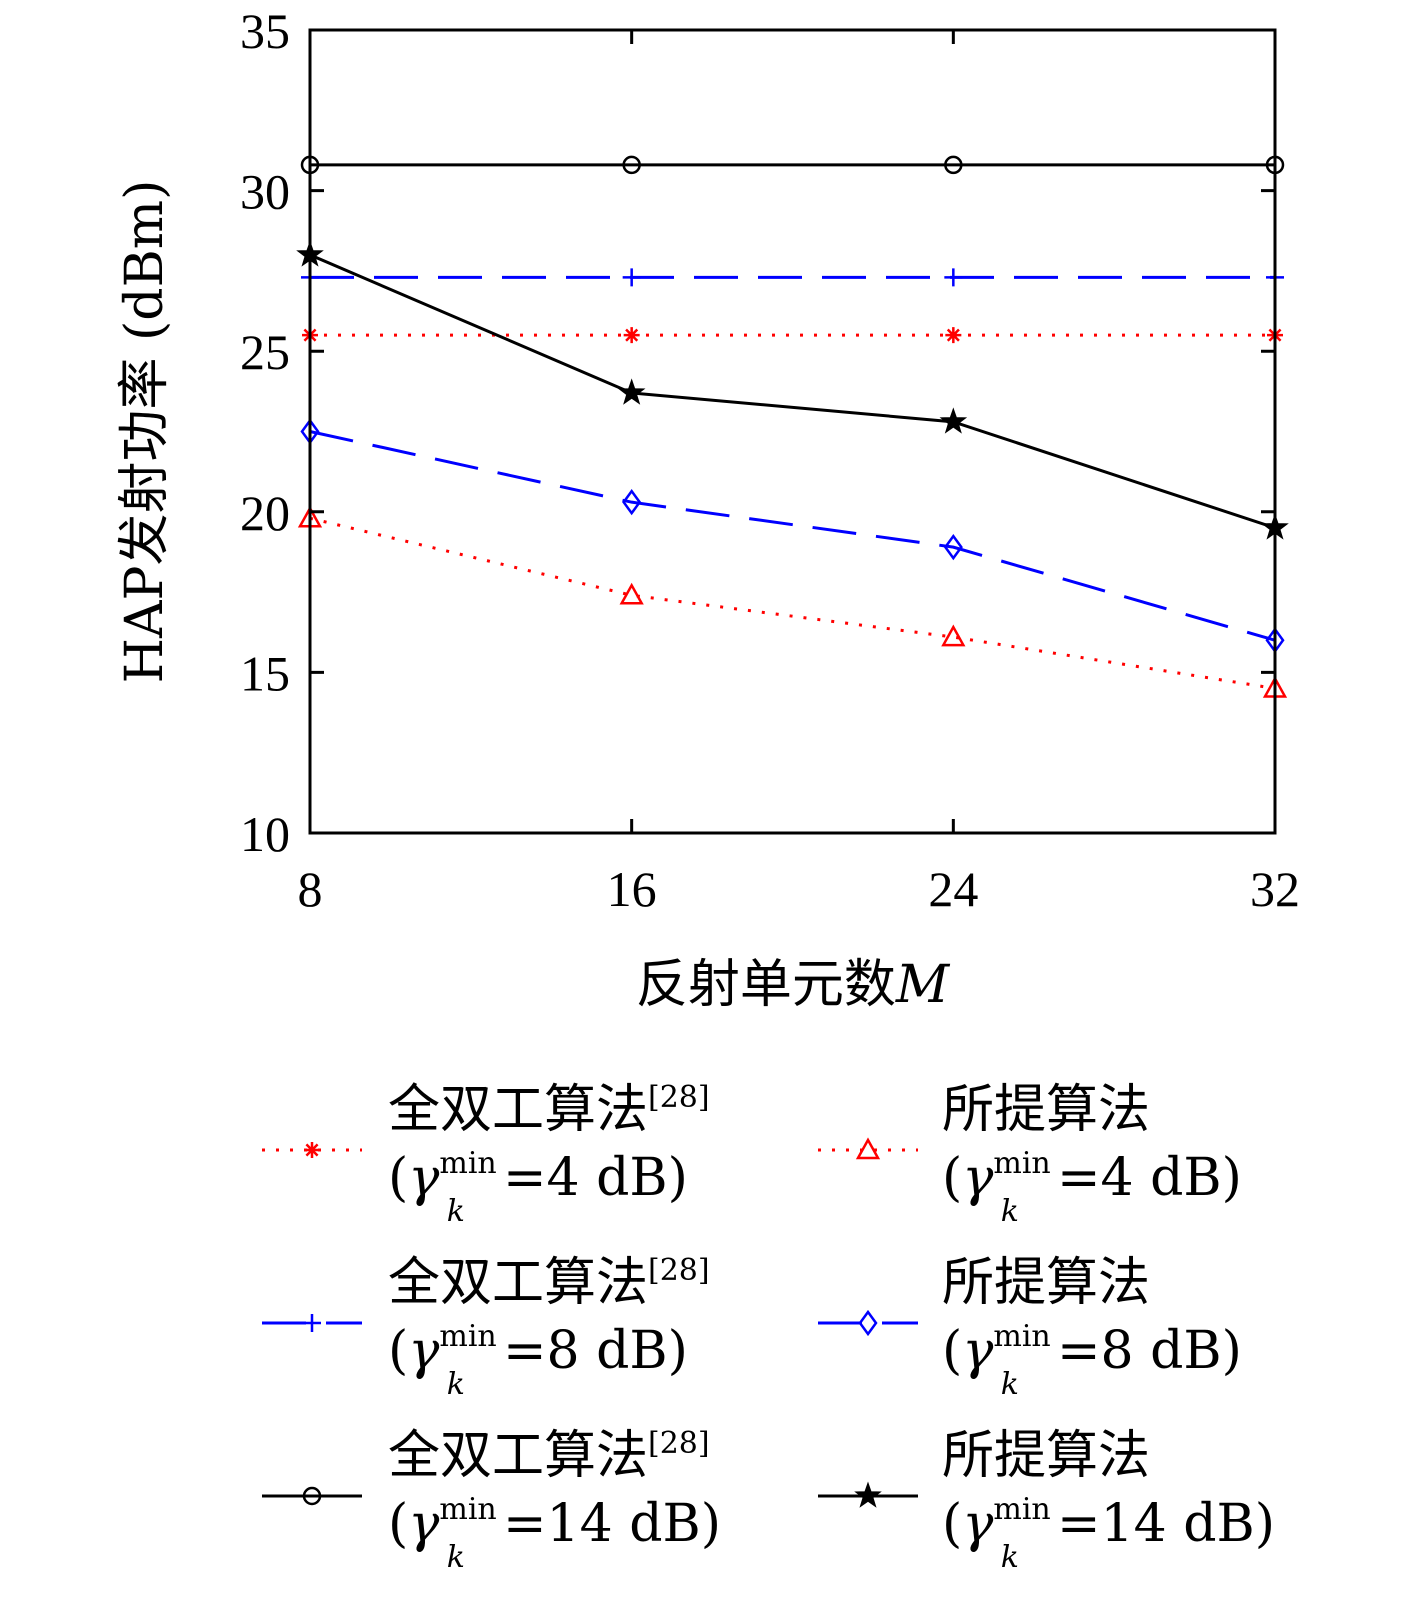 The width and height of the screenshot is (1417, 1609). I want to click on y-axis-title: HAP发射功率 (dBm), so click(145, 432).